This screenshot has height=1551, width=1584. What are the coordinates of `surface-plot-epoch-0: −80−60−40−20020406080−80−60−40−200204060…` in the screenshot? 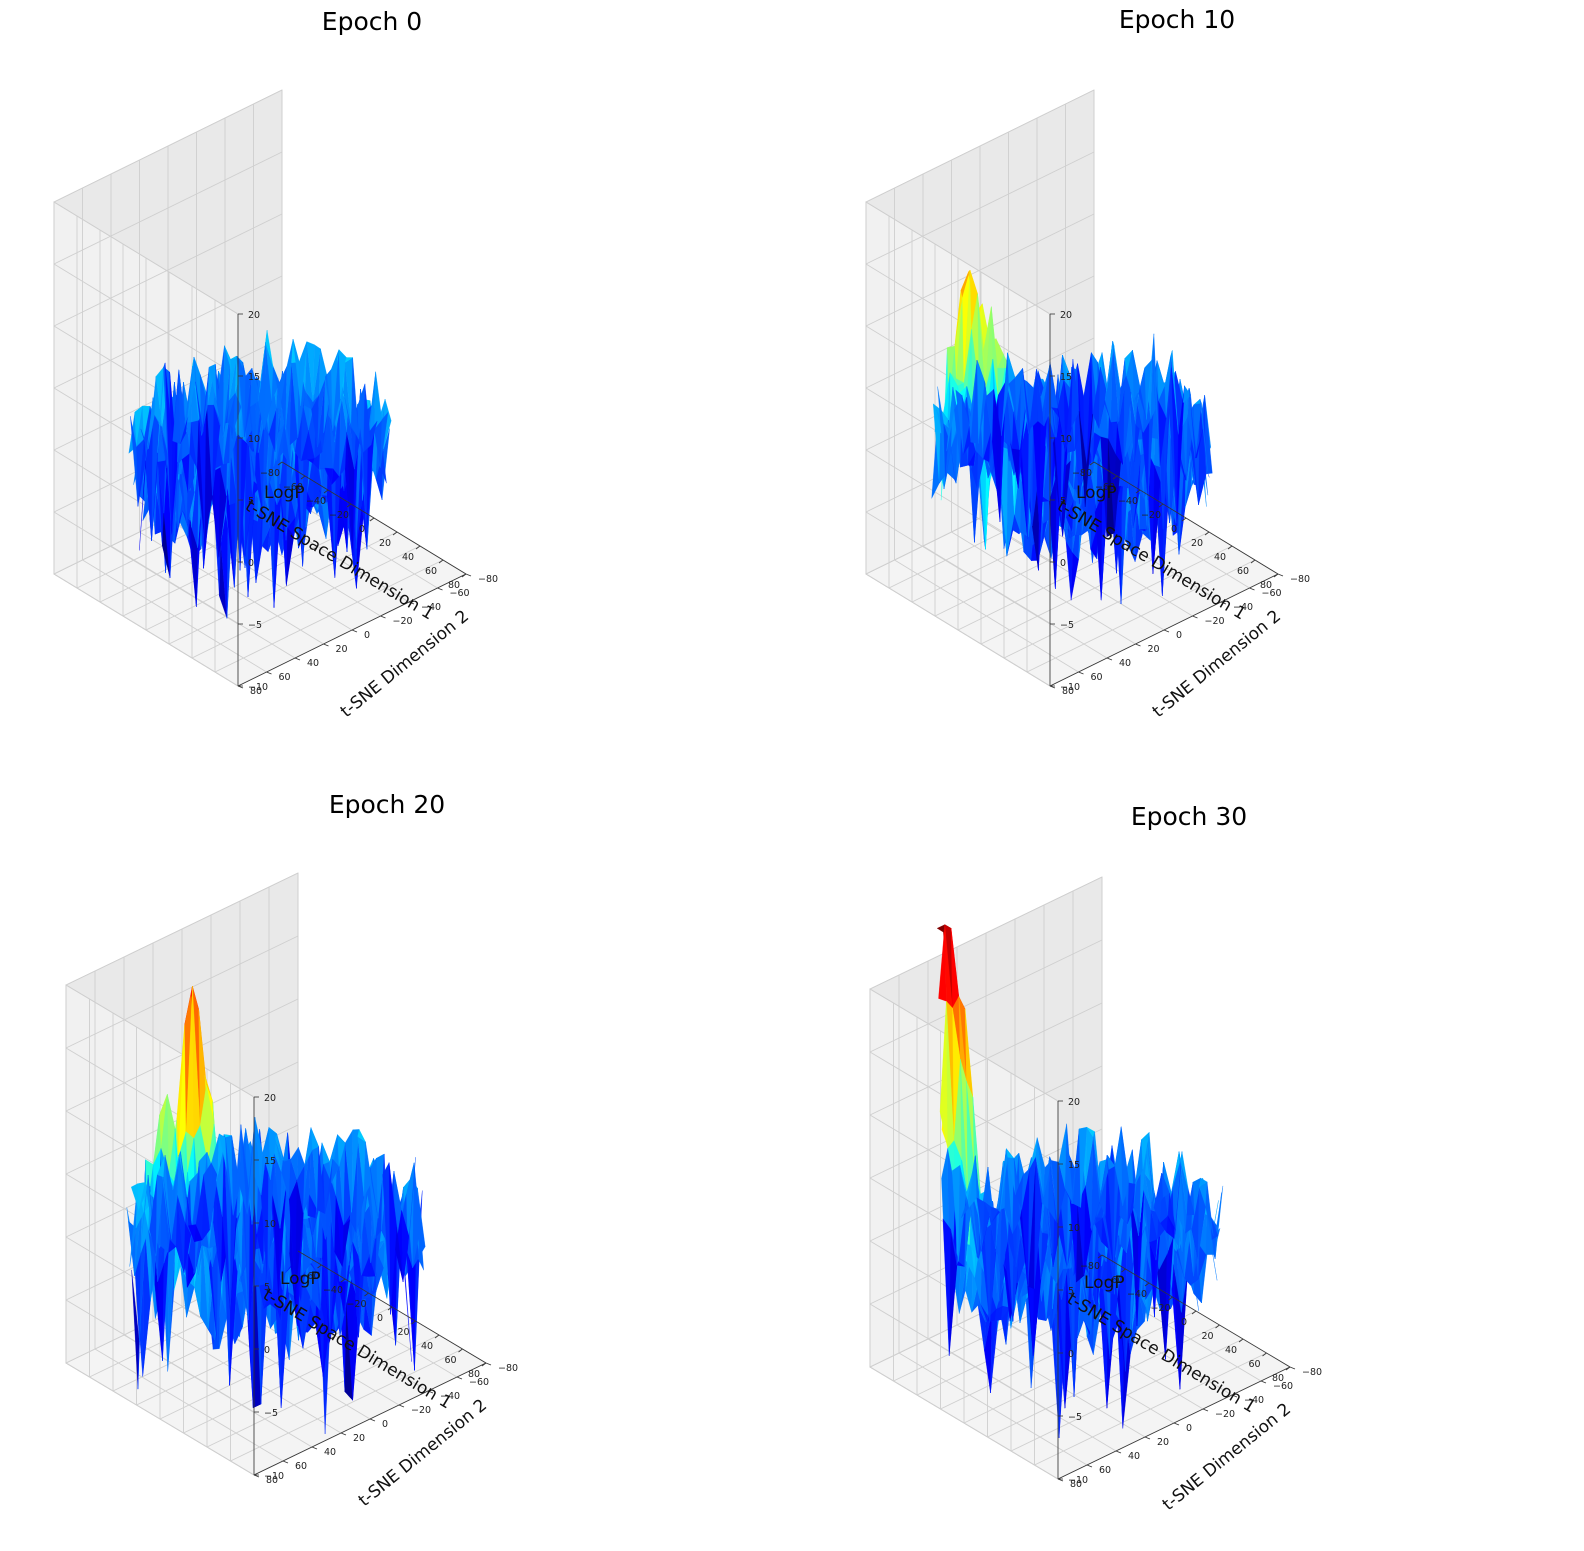 It's located at (275, 364).